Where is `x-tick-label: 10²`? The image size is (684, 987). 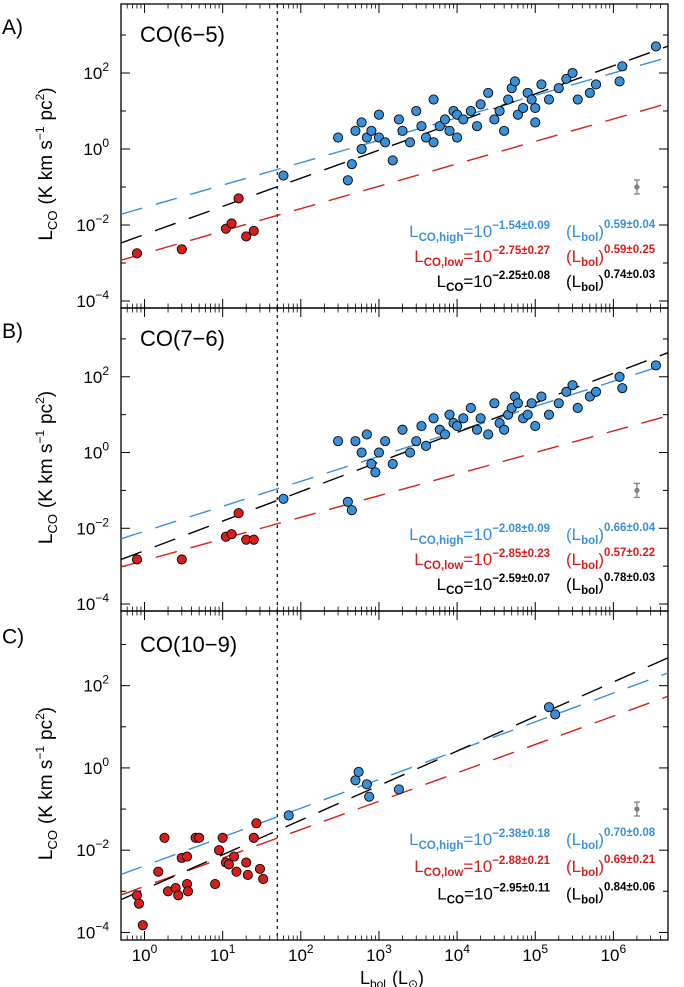 x-tick-label: 10² is located at coordinates (301, 953).